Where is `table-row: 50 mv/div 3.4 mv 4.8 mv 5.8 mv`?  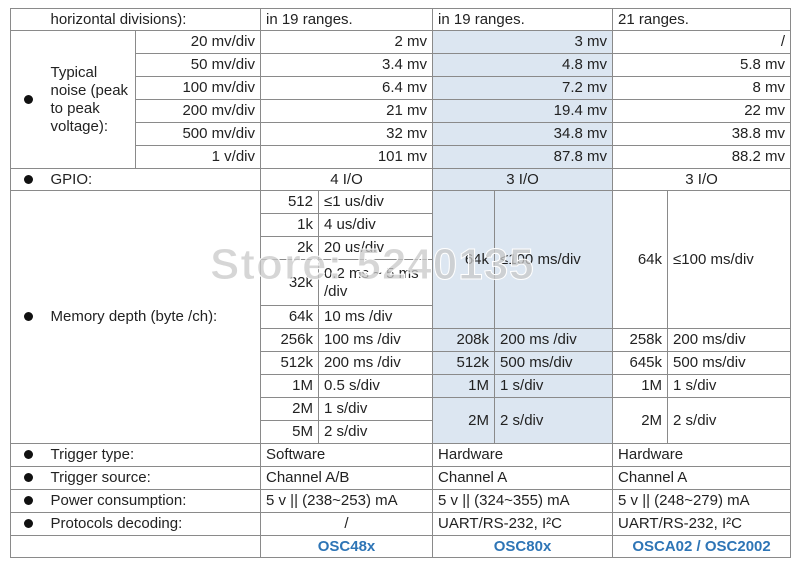 table-row: 50 mv/div 3.4 mv 4.8 mv 5.8 mv is located at coordinates (401, 65).